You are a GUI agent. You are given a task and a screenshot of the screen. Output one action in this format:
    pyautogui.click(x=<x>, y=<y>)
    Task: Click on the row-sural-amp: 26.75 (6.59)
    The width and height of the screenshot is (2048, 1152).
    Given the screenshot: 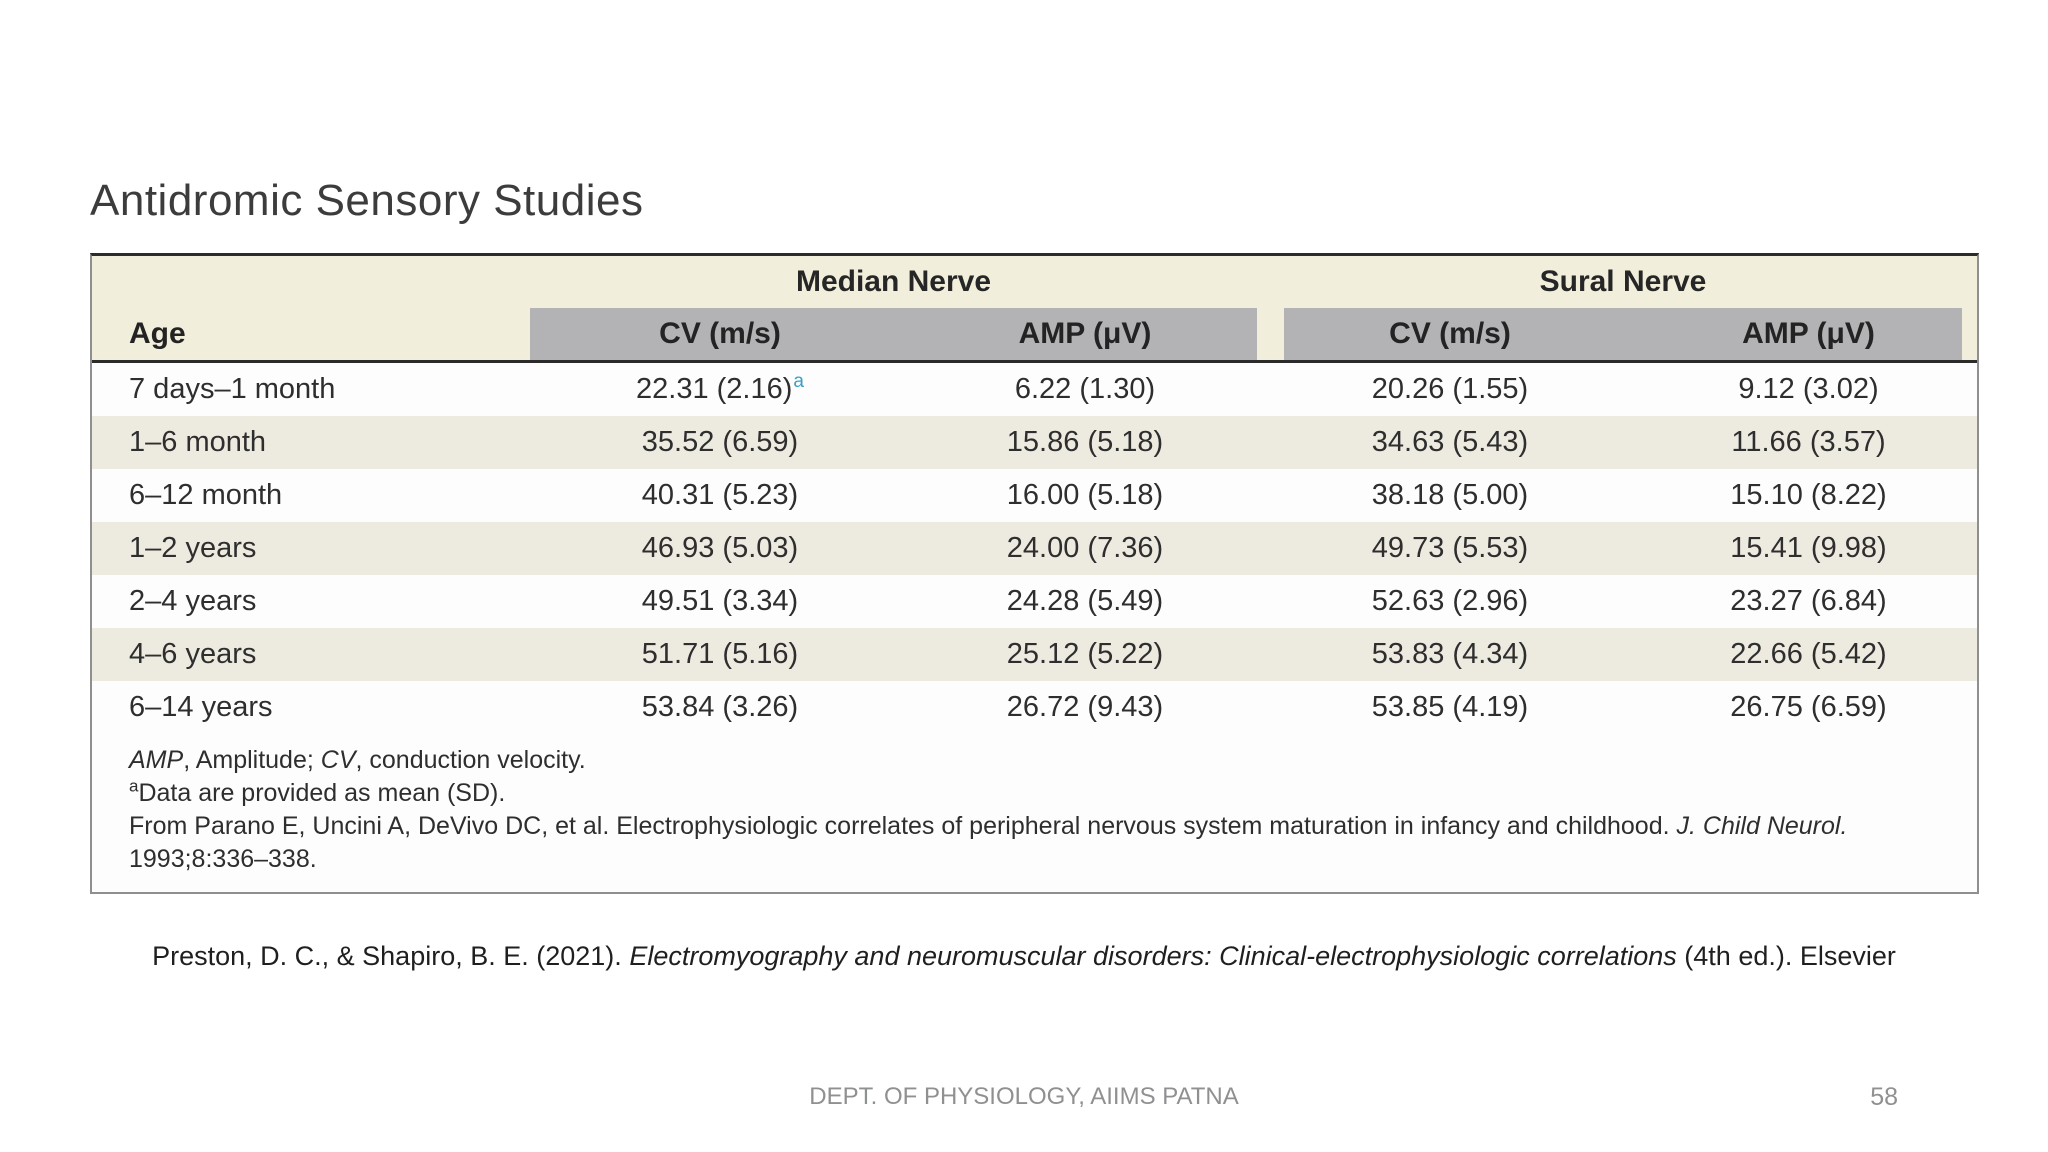 What is the action you would take?
    pyautogui.click(x=1808, y=707)
    